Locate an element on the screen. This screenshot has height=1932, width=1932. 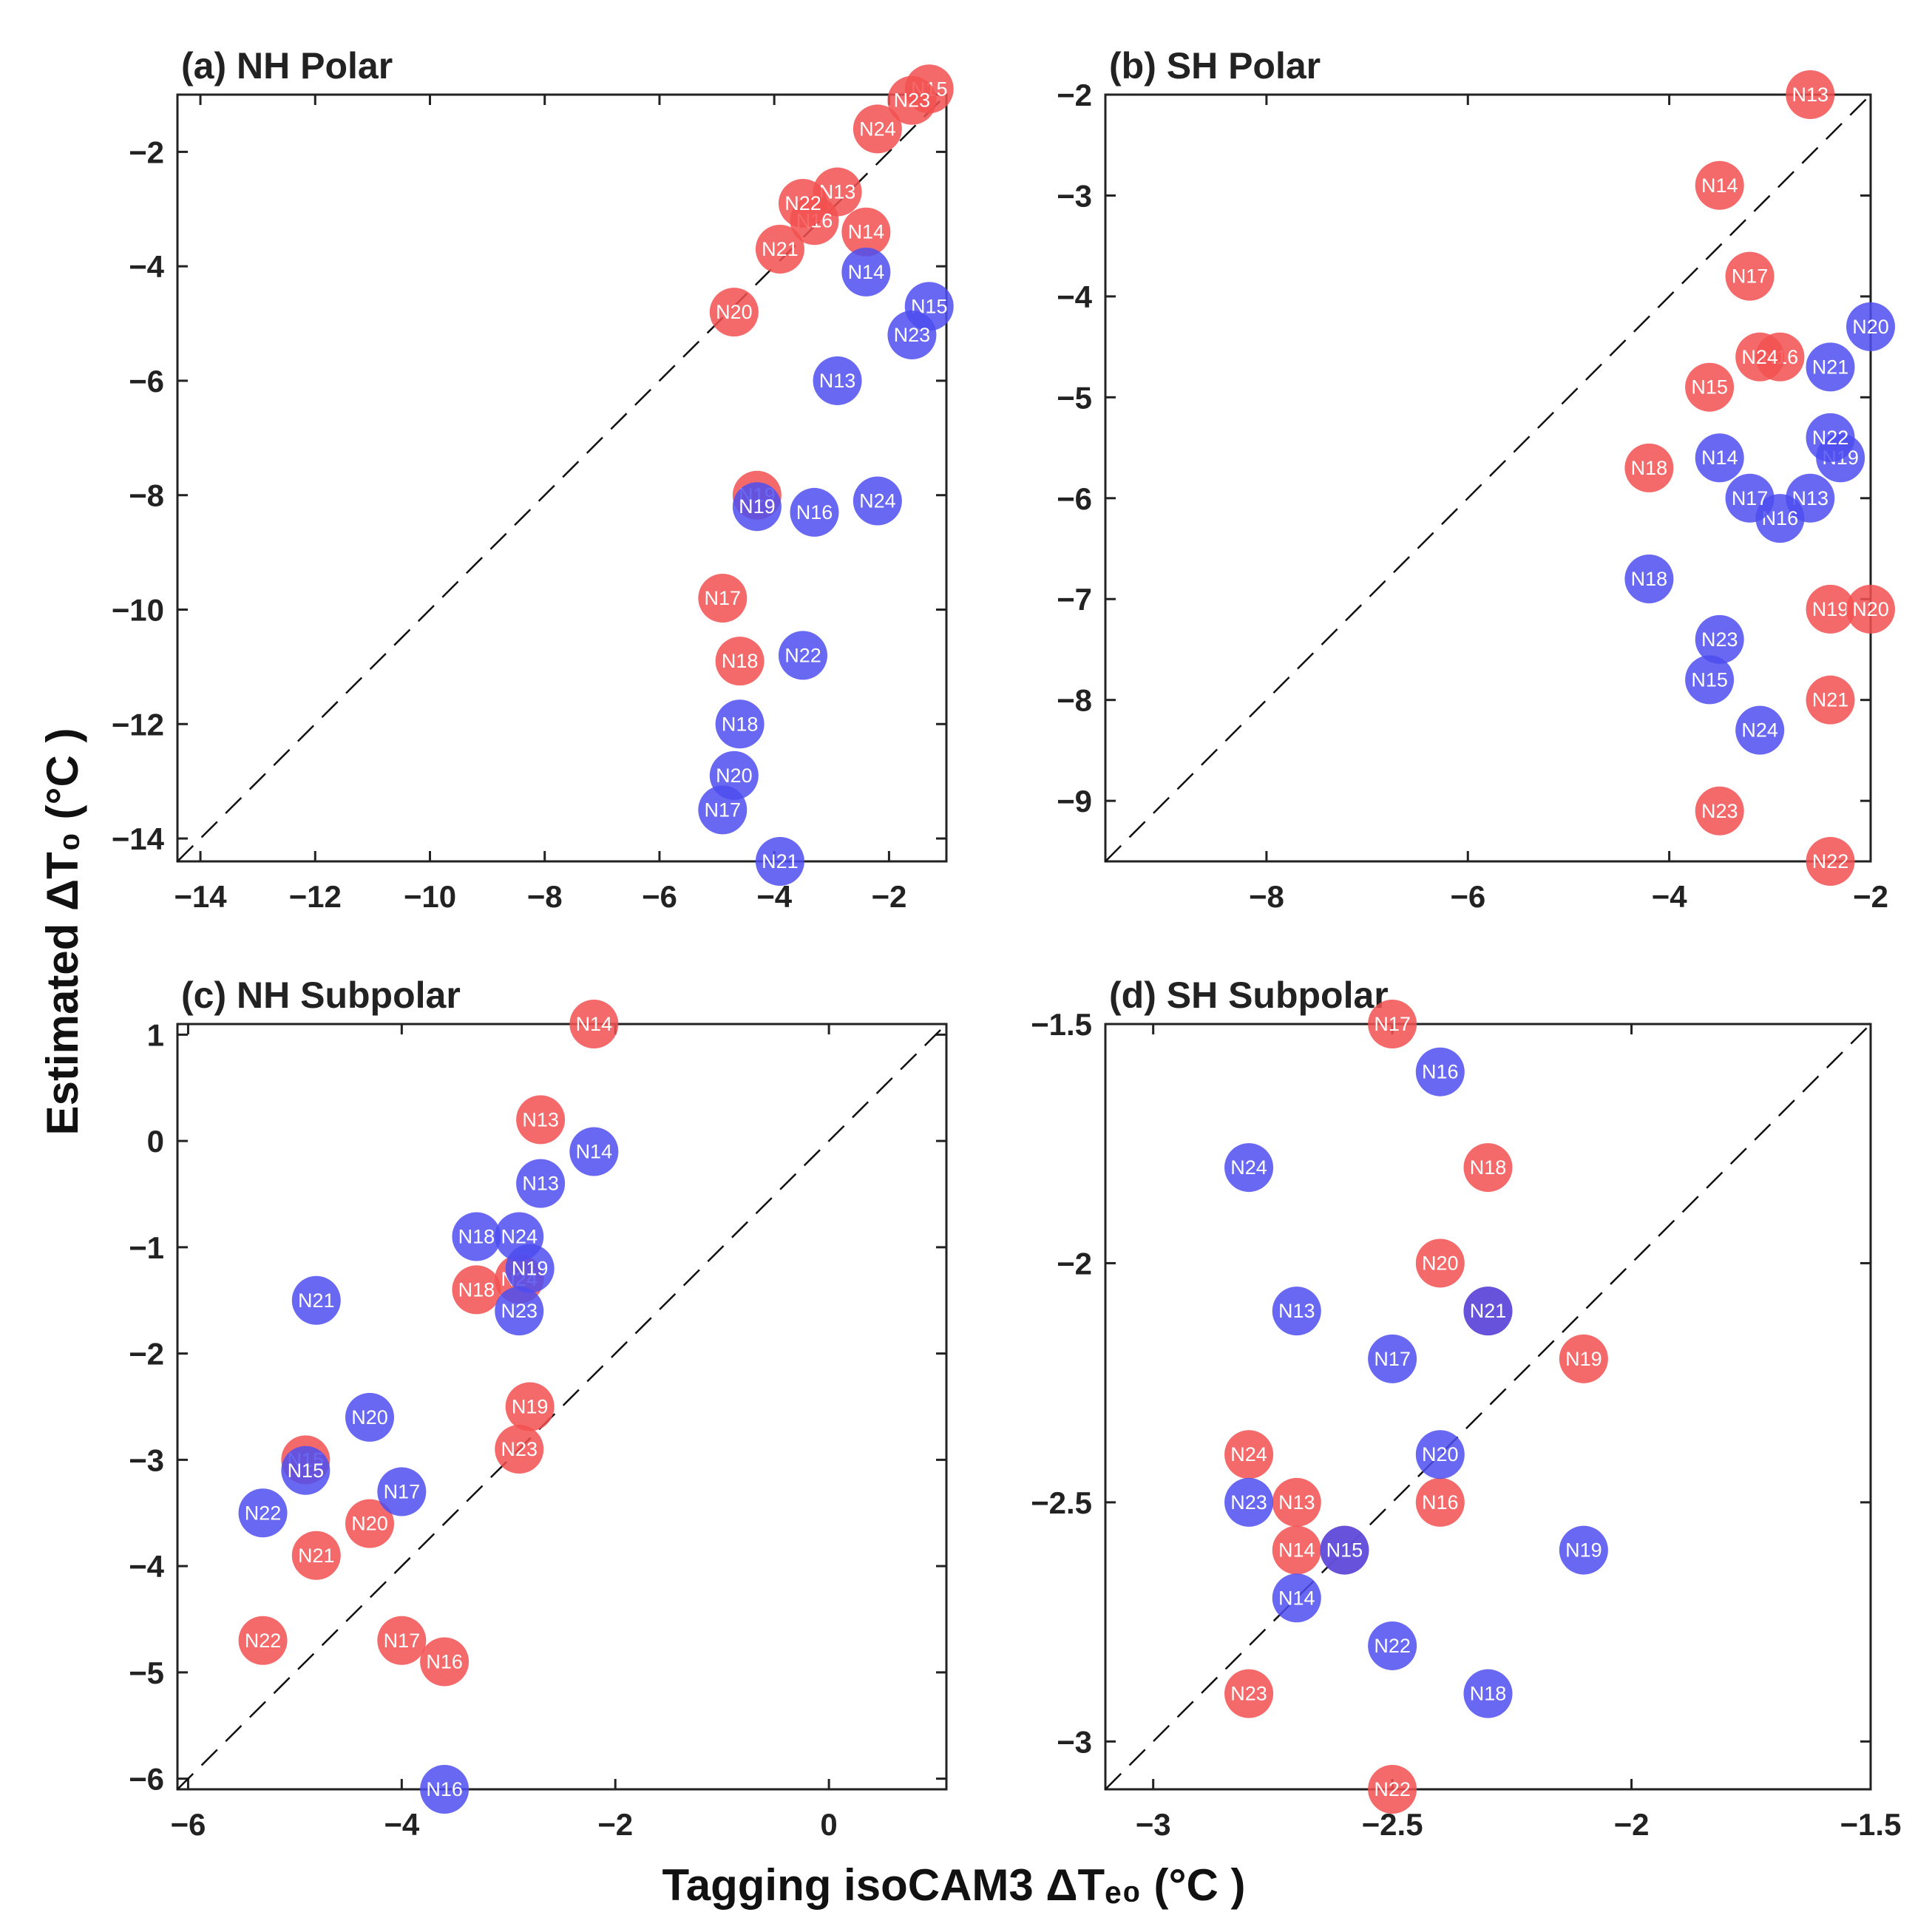
point-blue-N24: N24 is located at coordinates (1760, 730).